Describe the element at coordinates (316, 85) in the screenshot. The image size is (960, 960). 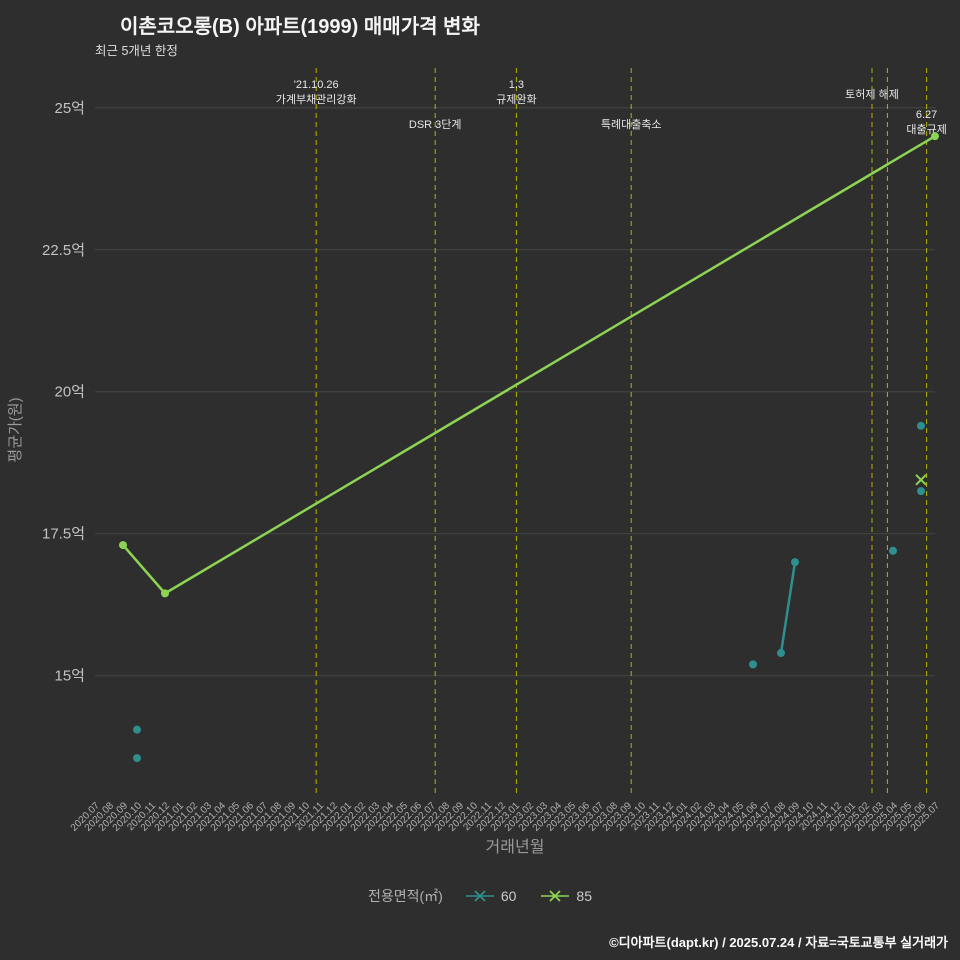
I see `event-label: '21.10.26` at that location.